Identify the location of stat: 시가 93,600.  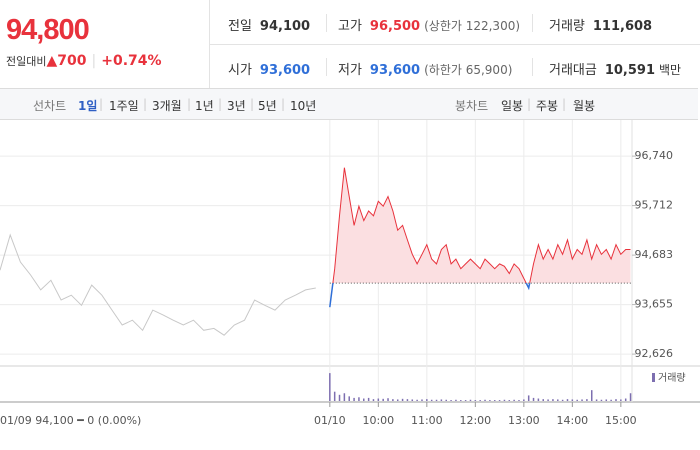
(269, 68).